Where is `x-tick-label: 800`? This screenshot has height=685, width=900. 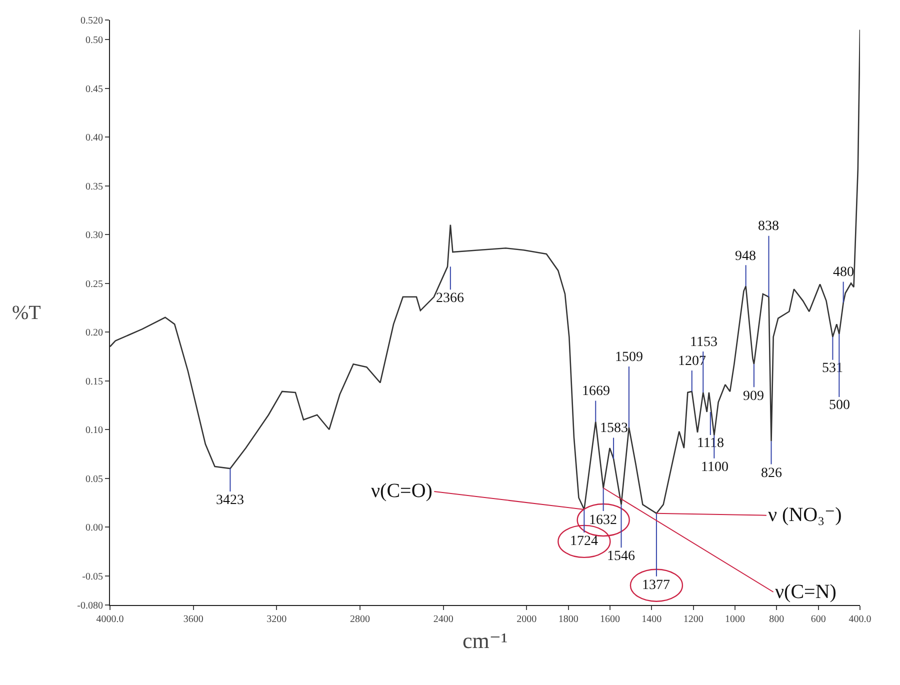 x-tick-label: 800 is located at coordinates (776, 619).